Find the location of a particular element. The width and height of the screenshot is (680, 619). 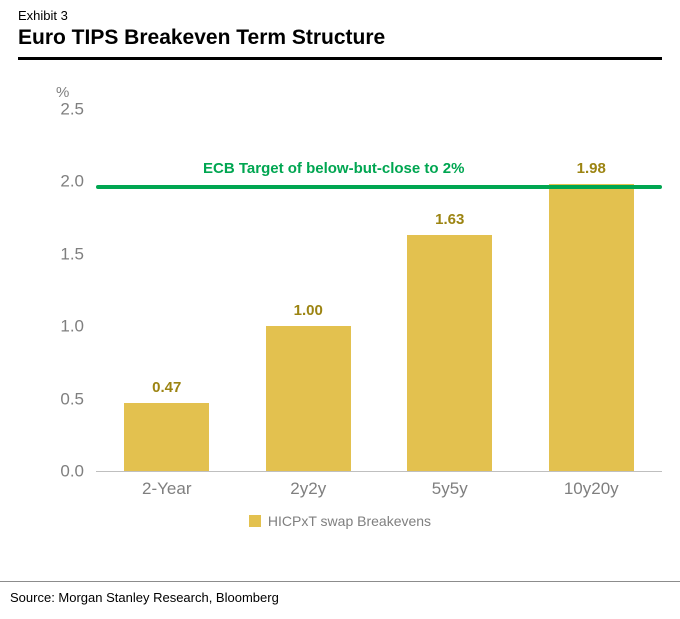

x-tick-label: 2y2y is located at coordinates (308, 488).